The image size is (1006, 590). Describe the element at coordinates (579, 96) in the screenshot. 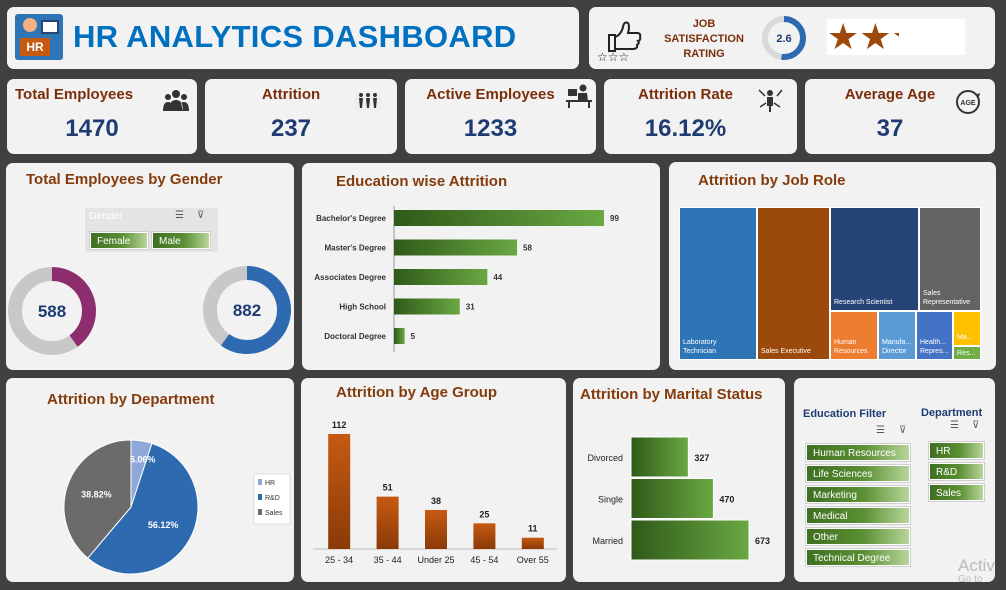

I see `desk-worker-icon` at that location.